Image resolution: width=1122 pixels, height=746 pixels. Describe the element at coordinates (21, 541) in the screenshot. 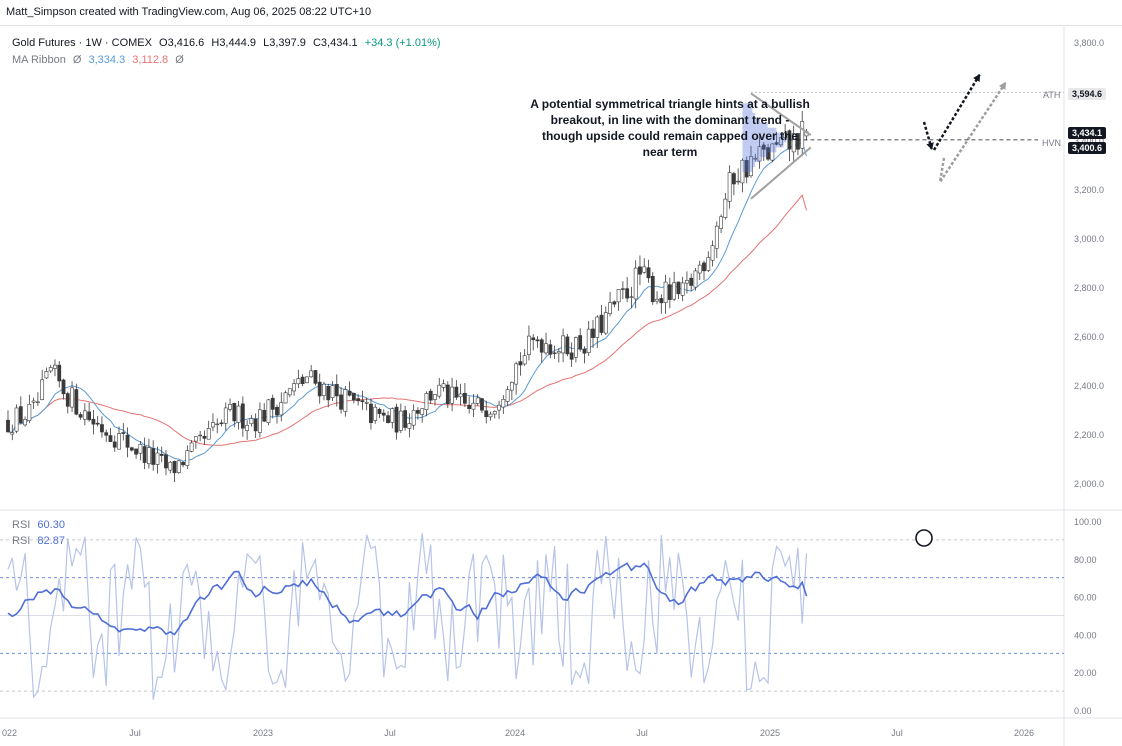

I see `rsi2-label: RSI` at that location.